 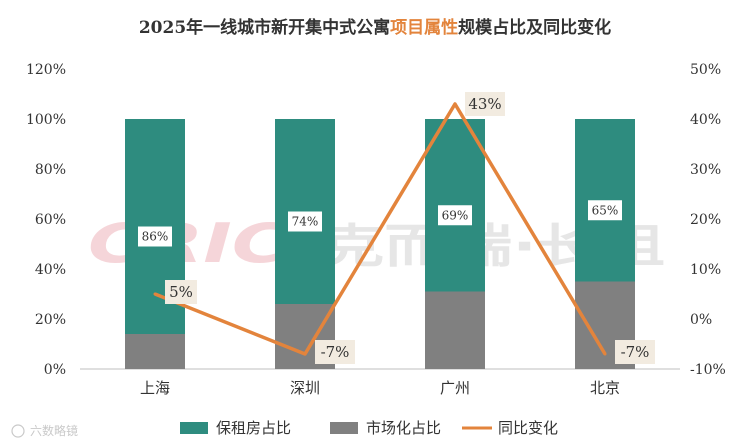 I want to click on legend-label: 市场化占比, so click(x=403, y=428).